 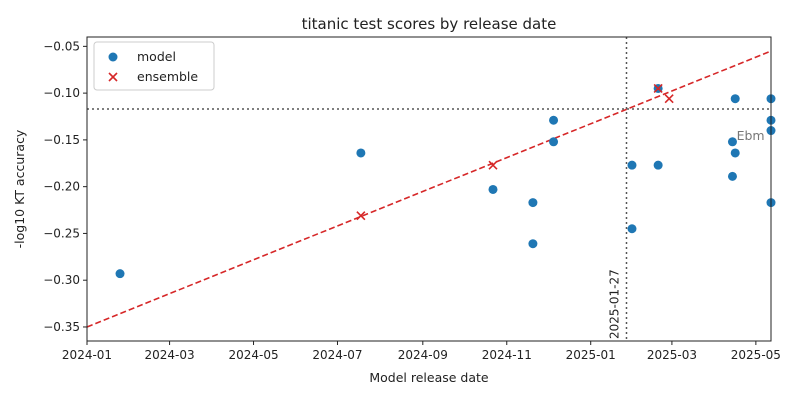 I want to click on y-tick-label-0: −0.35, so click(x=61, y=327).